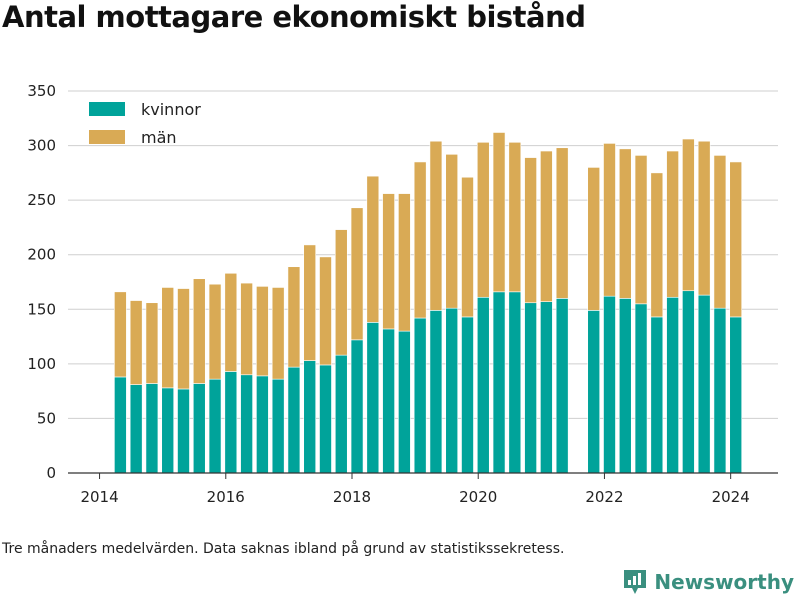  I want to click on y-tick-label: 0, so click(51, 473).